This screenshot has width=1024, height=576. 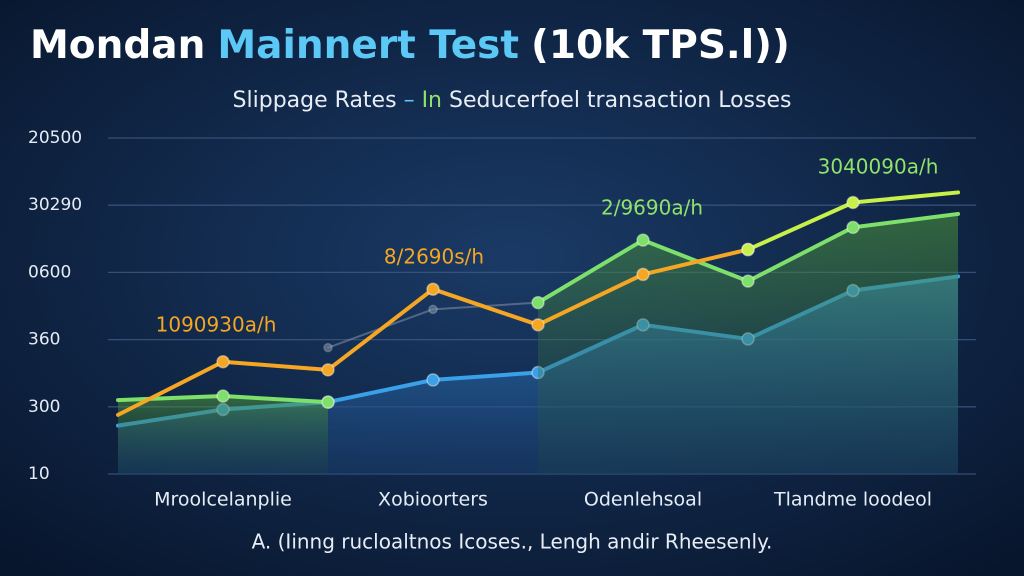 What do you see at coordinates (852, 500) in the screenshot?
I see `x-tick-label: Tlandme loodeol` at bounding box center [852, 500].